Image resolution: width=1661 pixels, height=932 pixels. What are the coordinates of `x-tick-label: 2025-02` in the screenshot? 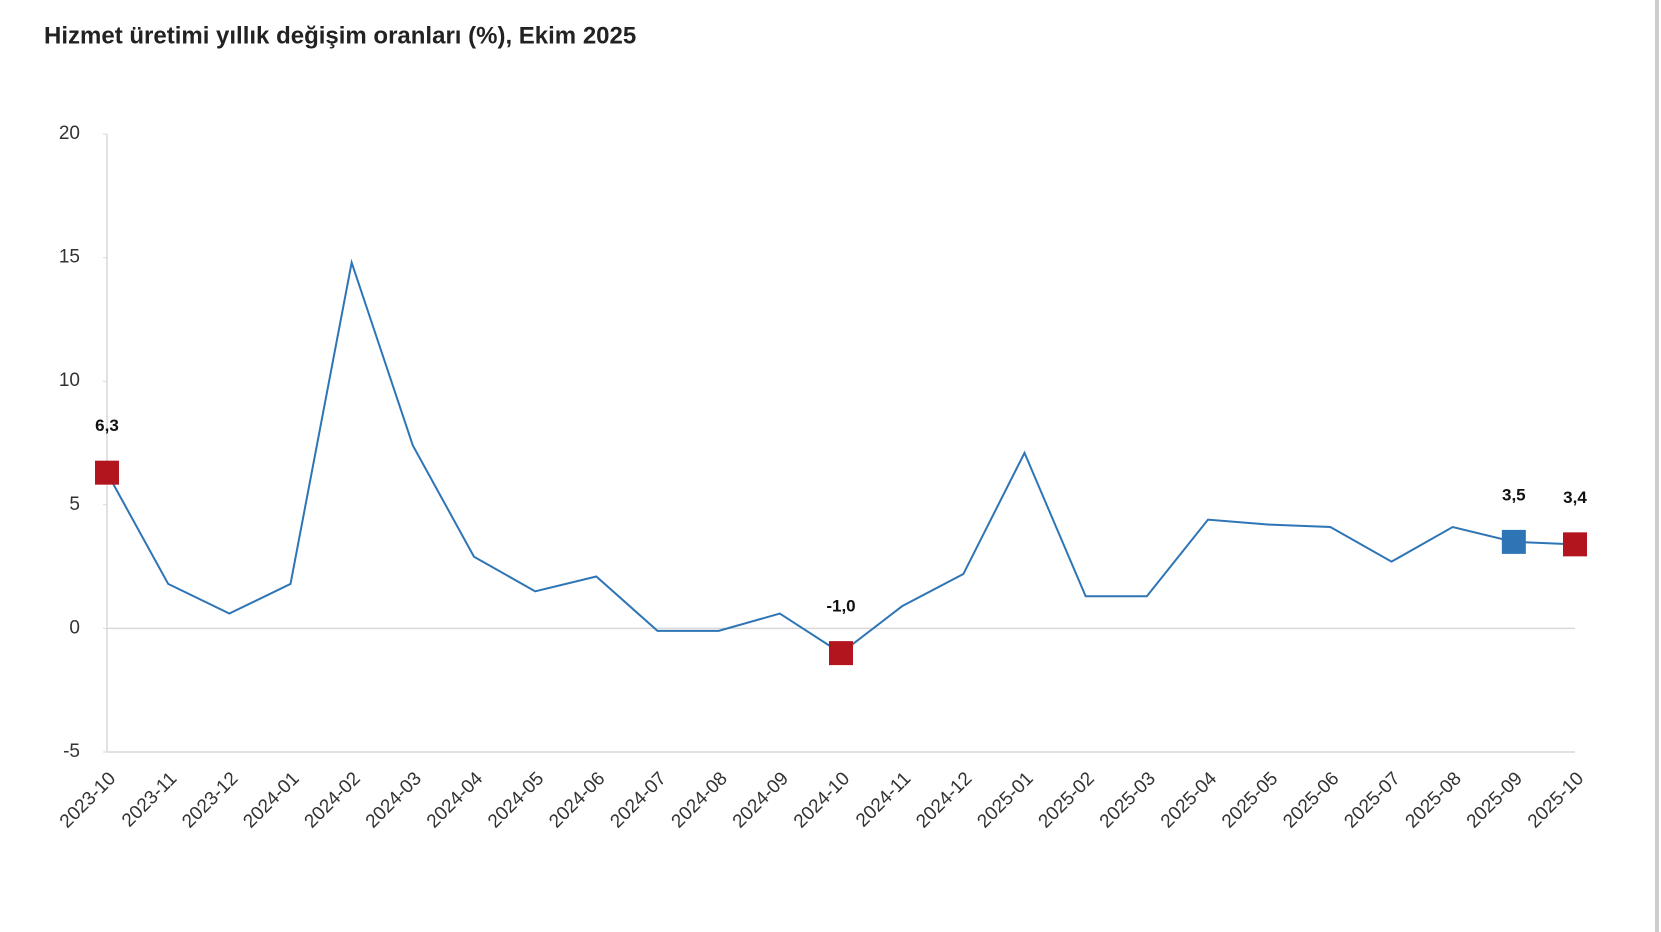 It's located at (1067, 800).